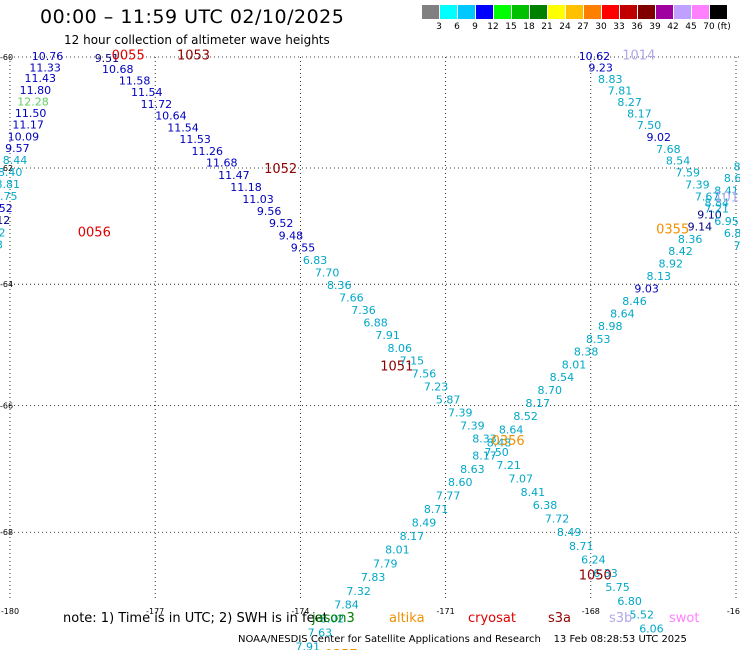  Describe the element at coordinates (385, 563) in the screenshot. I see `wave-height-value: 7.79` at that location.